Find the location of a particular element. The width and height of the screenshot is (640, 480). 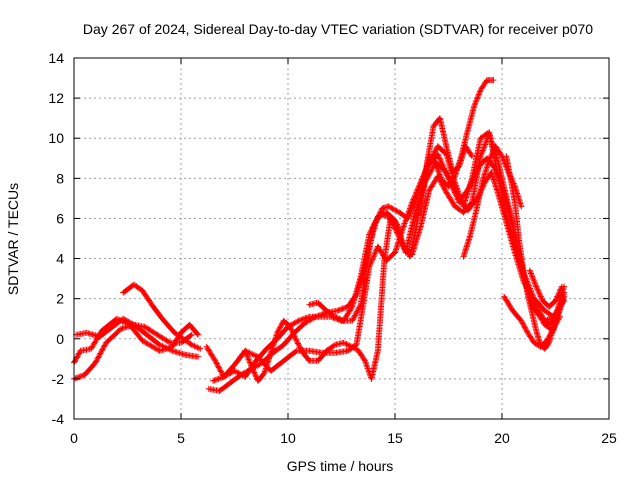

y-tick-label: 6 is located at coordinates (60, 218).